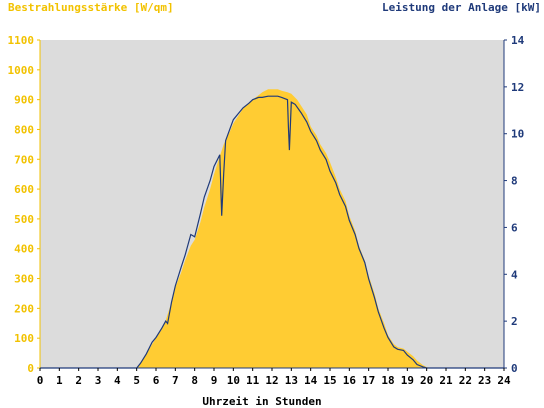  Describe the element at coordinates (214, 380) in the screenshot. I see `x-tick-label: 9` at that location.